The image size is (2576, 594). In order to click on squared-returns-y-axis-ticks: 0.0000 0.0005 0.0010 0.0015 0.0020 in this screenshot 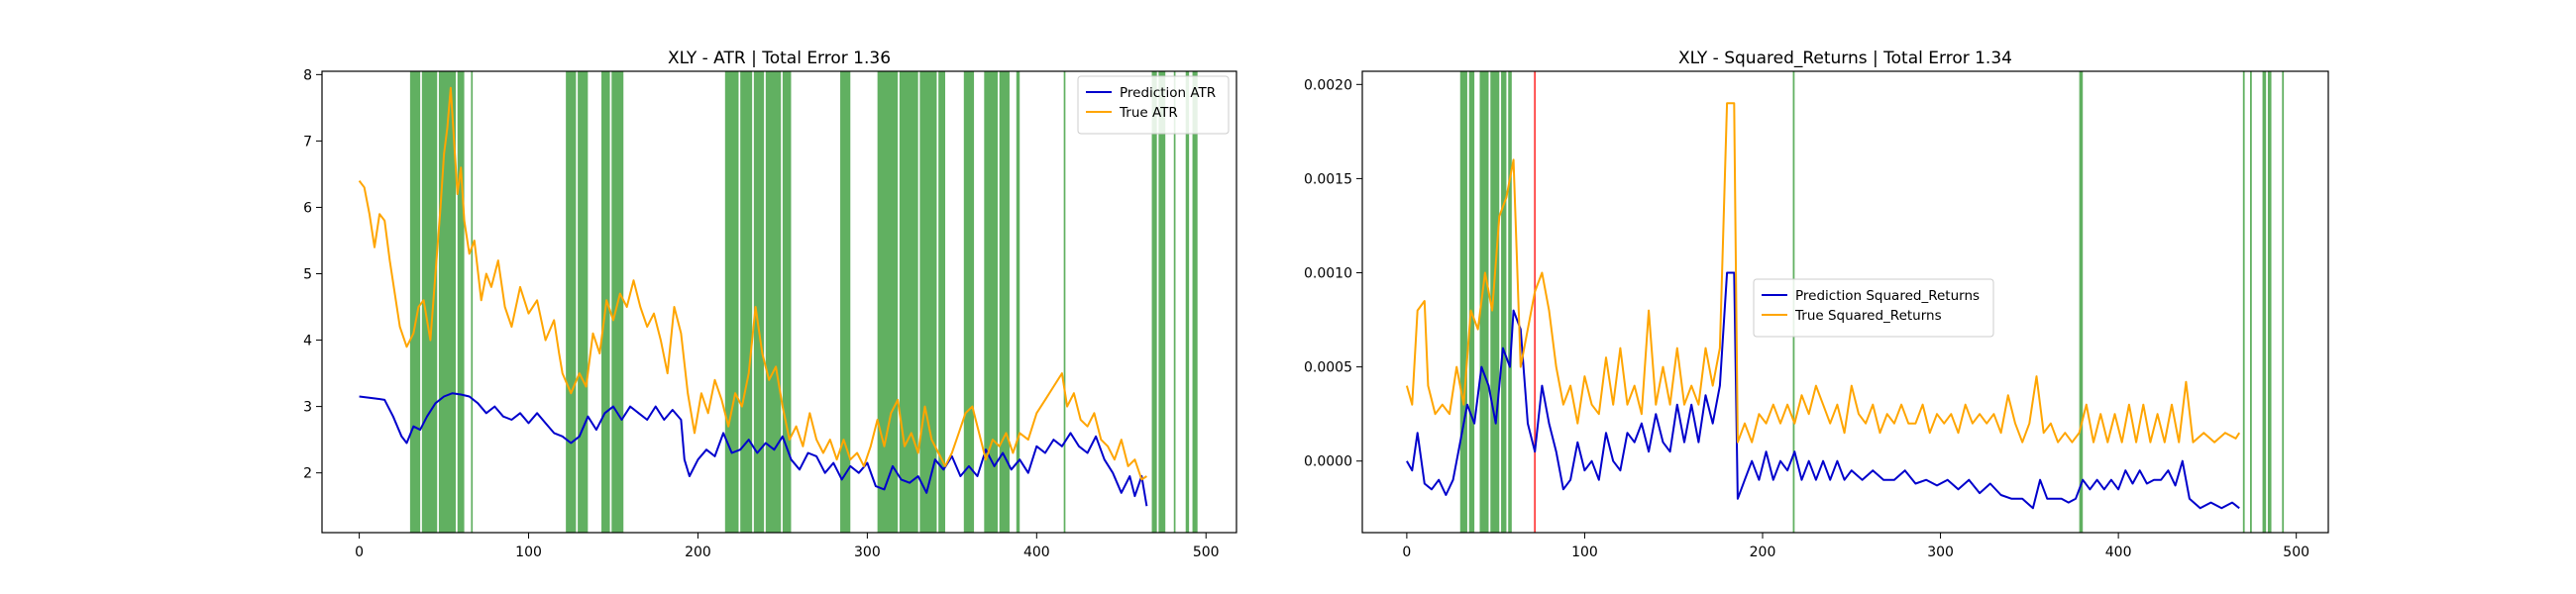, I will do `click(1333, 273)`.